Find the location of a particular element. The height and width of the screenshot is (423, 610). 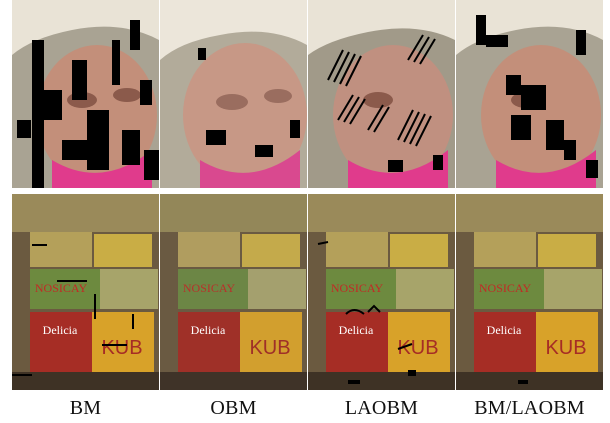

tins-panel-bm-laobm: NOSICAY Delicia KUB is located at coordinates (529, 292).